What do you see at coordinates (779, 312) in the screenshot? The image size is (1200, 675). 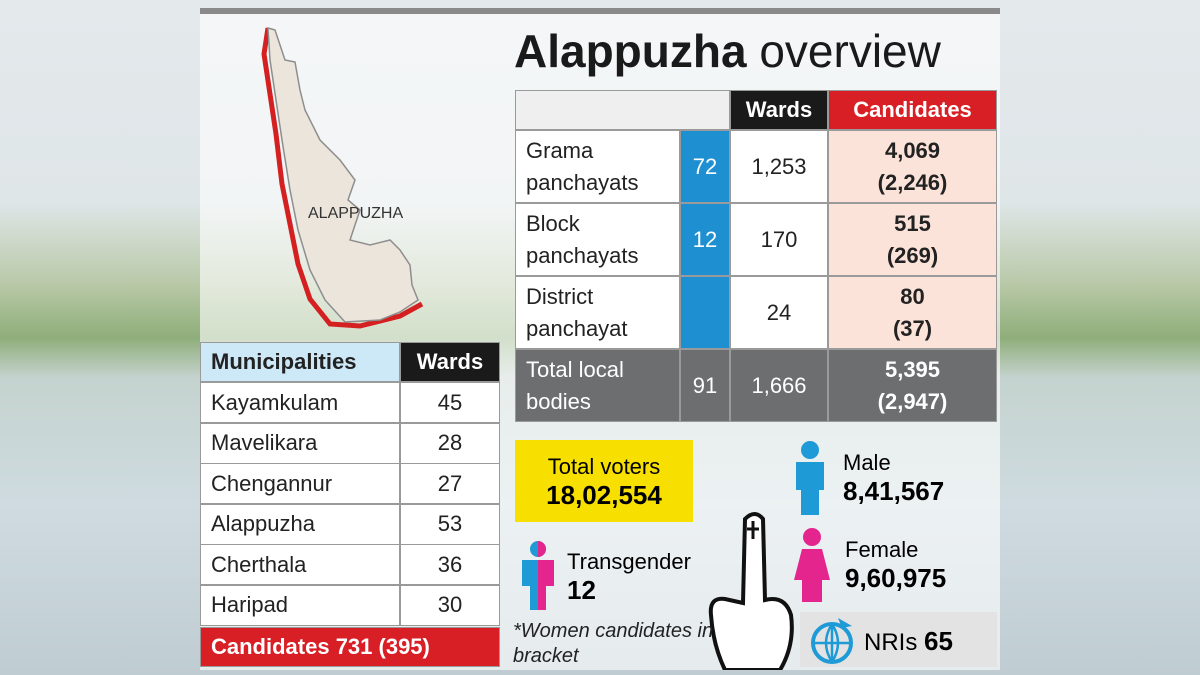 I see `row-wards: 24` at bounding box center [779, 312].